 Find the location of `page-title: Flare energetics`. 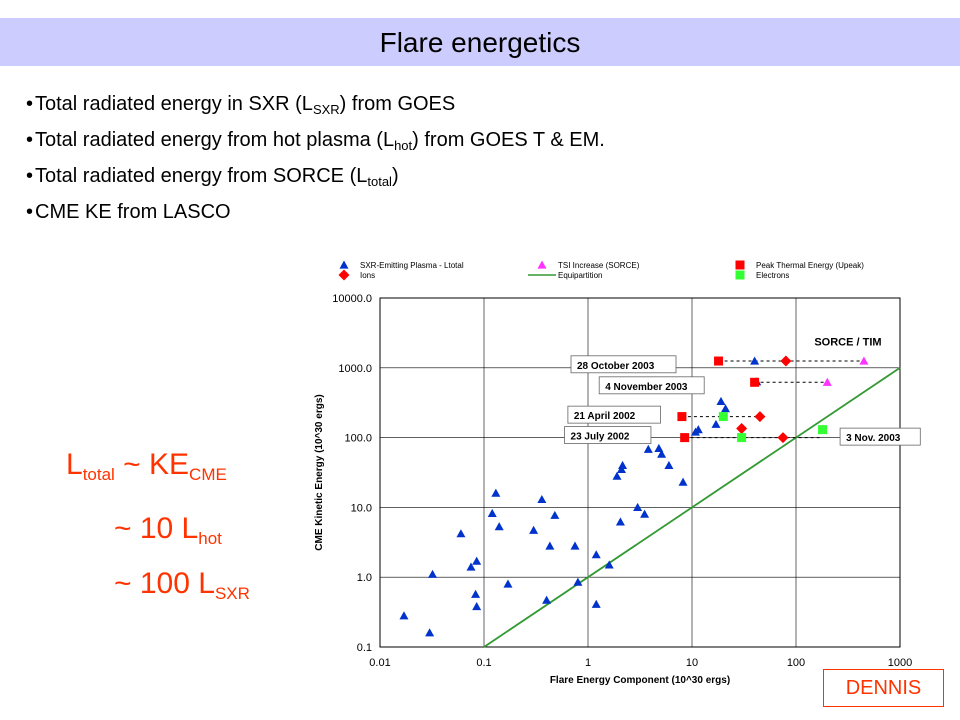

page-title: Flare energetics is located at coordinates (480, 42).